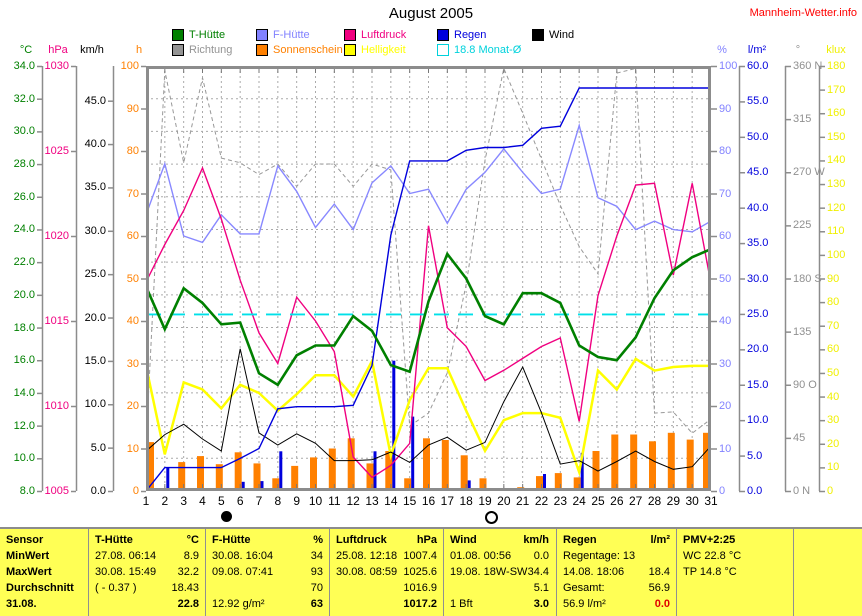 The height and width of the screenshot is (616, 862). What do you see at coordinates (221, 501) in the screenshot?
I see `day-label: 5` at bounding box center [221, 501].